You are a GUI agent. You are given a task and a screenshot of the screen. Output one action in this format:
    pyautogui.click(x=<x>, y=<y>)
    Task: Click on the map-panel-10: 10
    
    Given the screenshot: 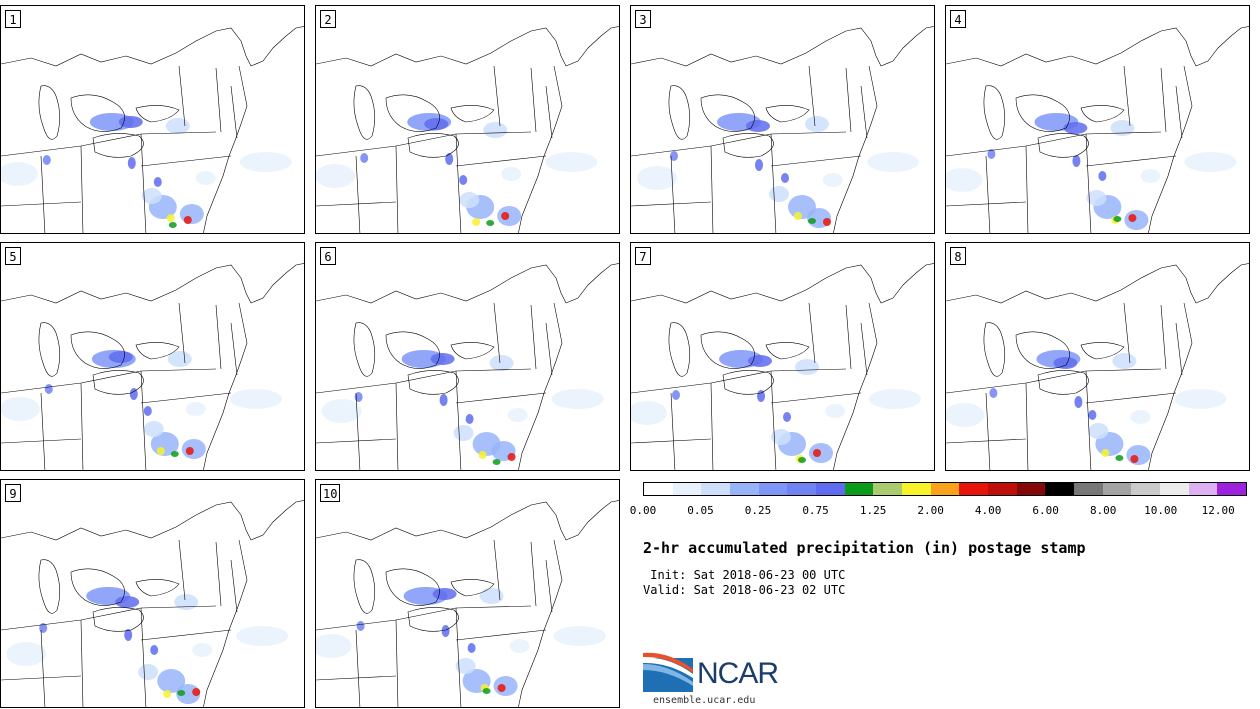 What is the action you would take?
    pyautogui.click(x=467, y=593)
    